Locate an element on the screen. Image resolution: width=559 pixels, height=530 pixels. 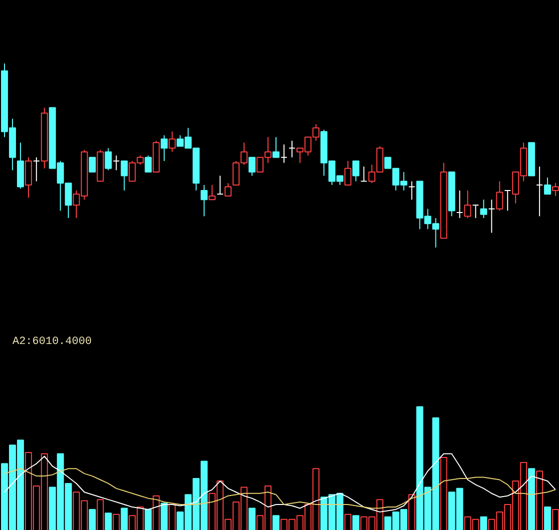
text: A2:6010.4000 is located at coordinates (52, 342).